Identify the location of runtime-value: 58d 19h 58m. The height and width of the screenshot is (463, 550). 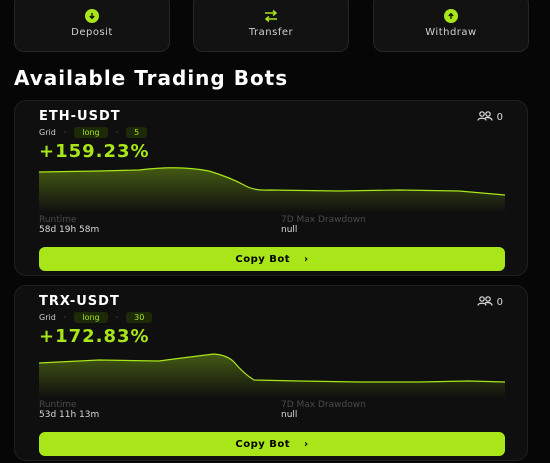
(69, 230).